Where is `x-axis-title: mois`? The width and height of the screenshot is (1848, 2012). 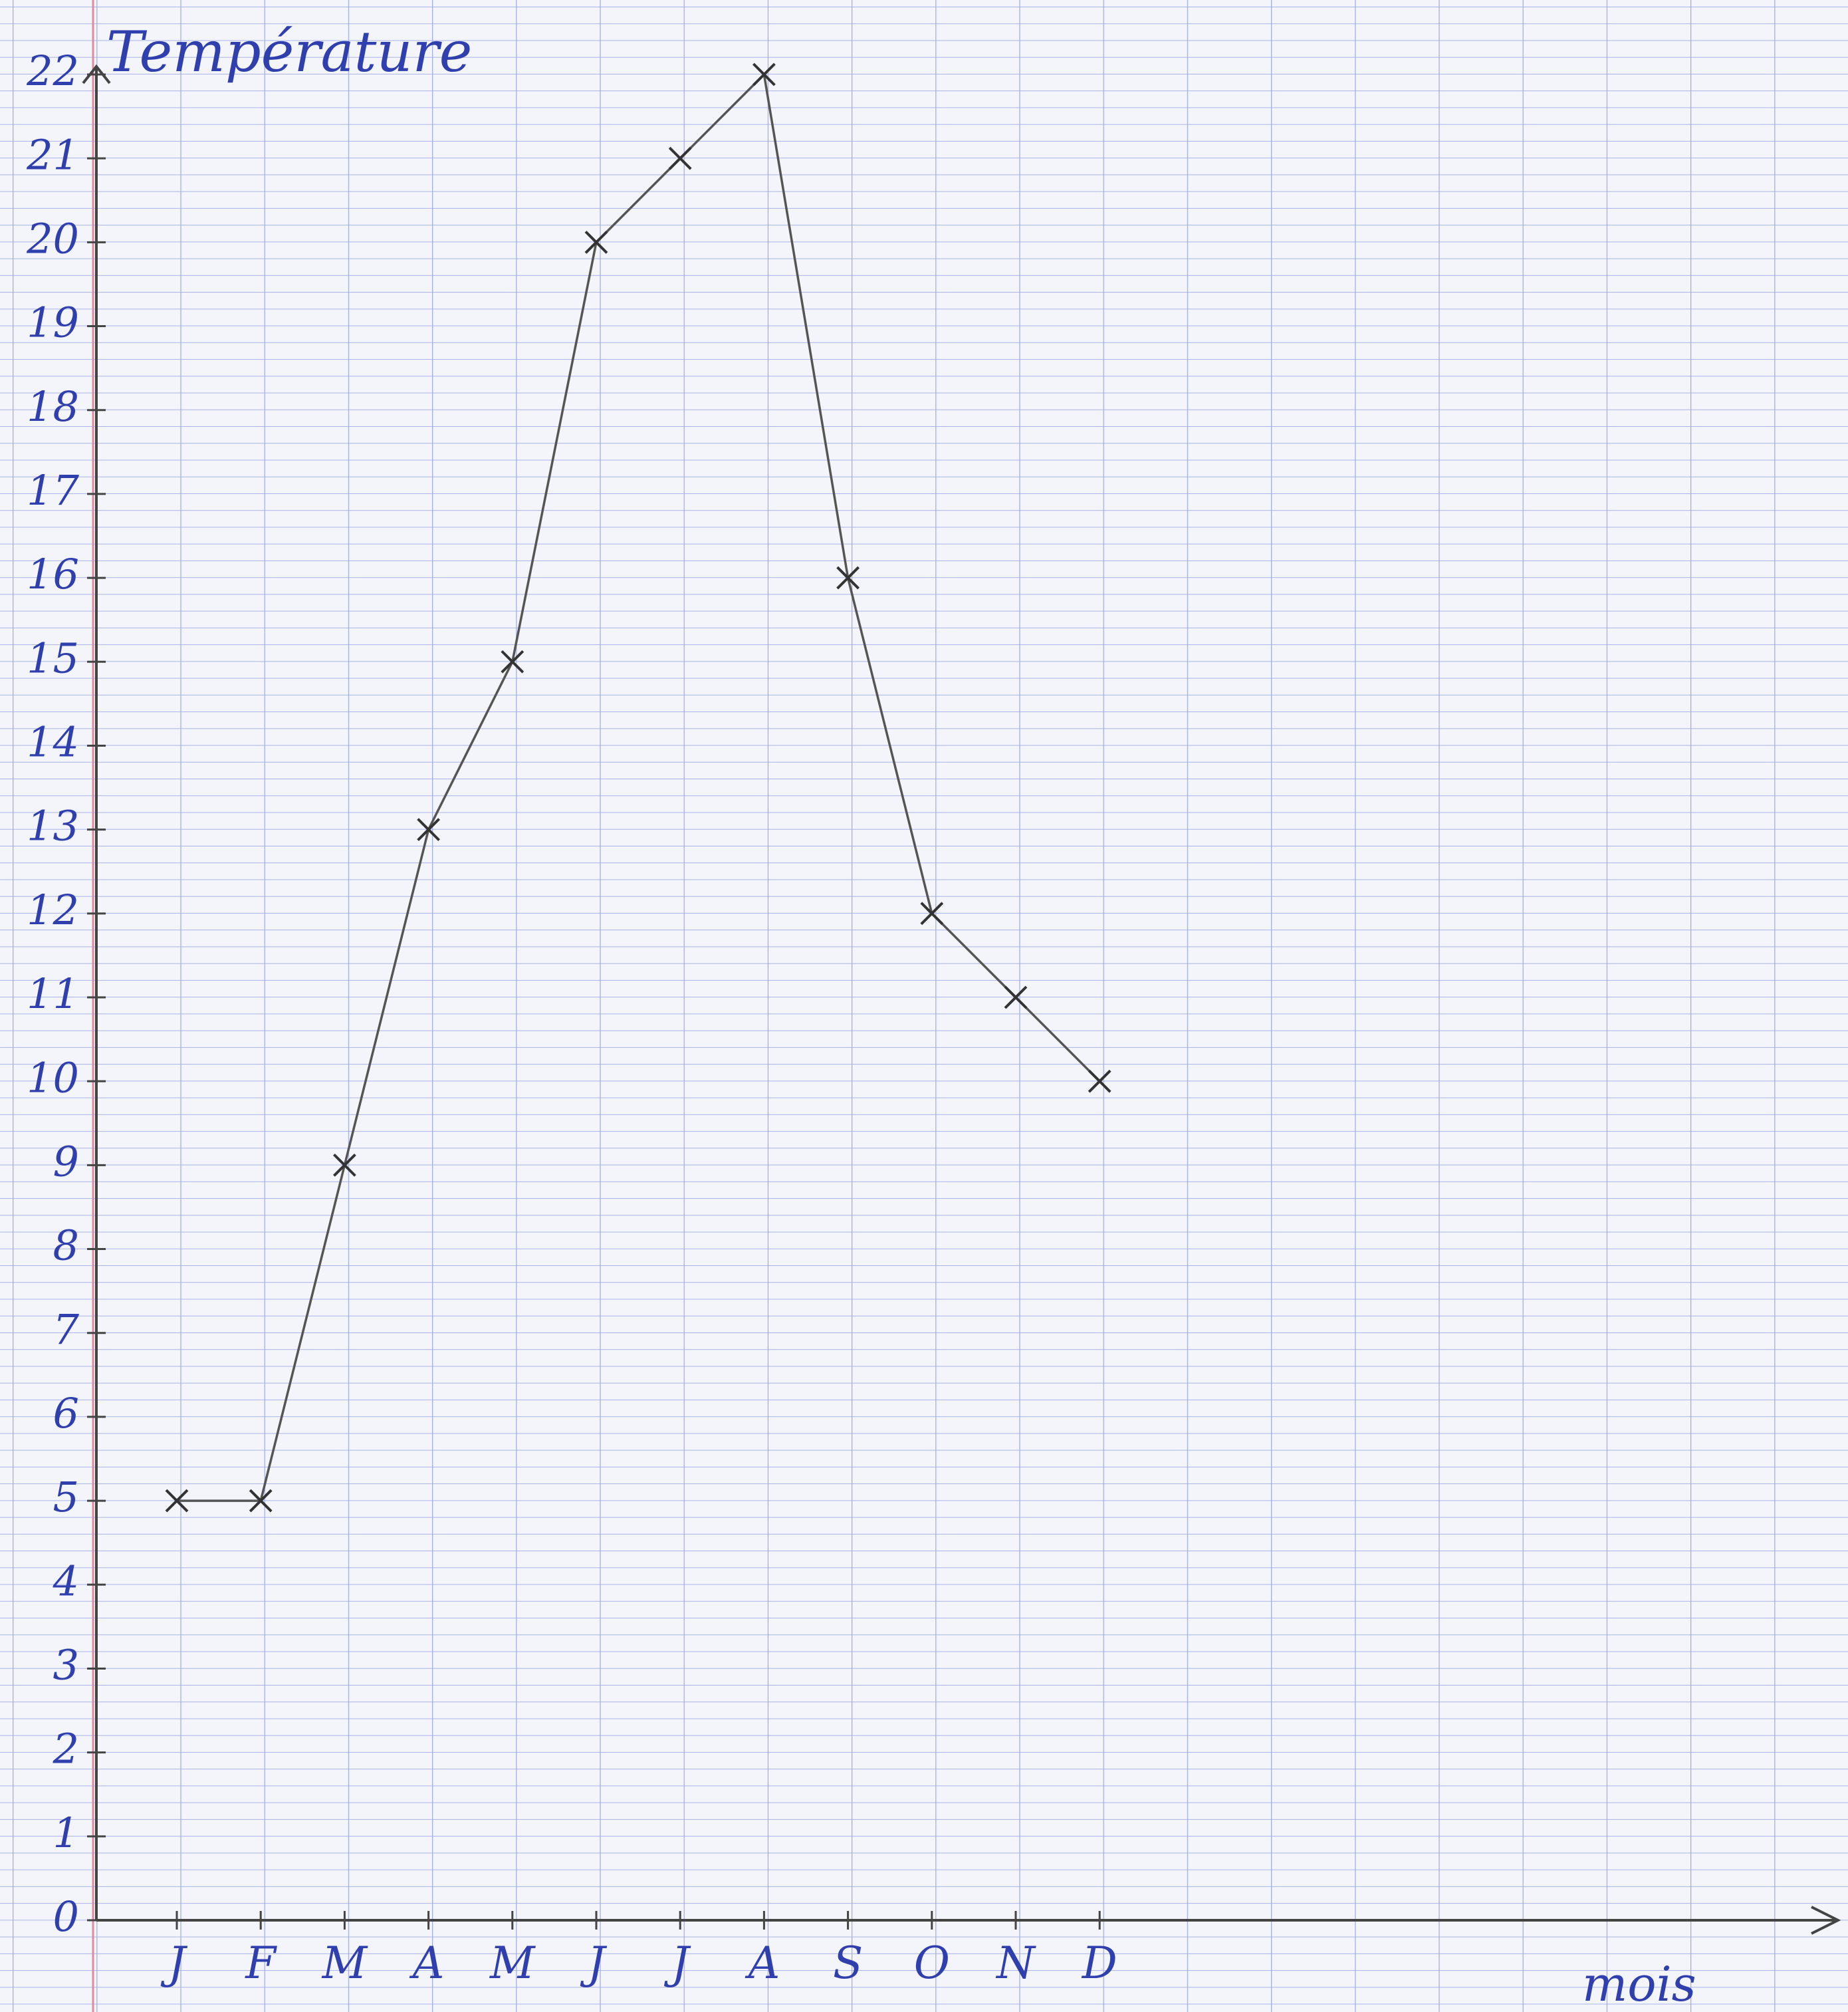 x-axis-title: mois is located at coordinates (1639, 1984).